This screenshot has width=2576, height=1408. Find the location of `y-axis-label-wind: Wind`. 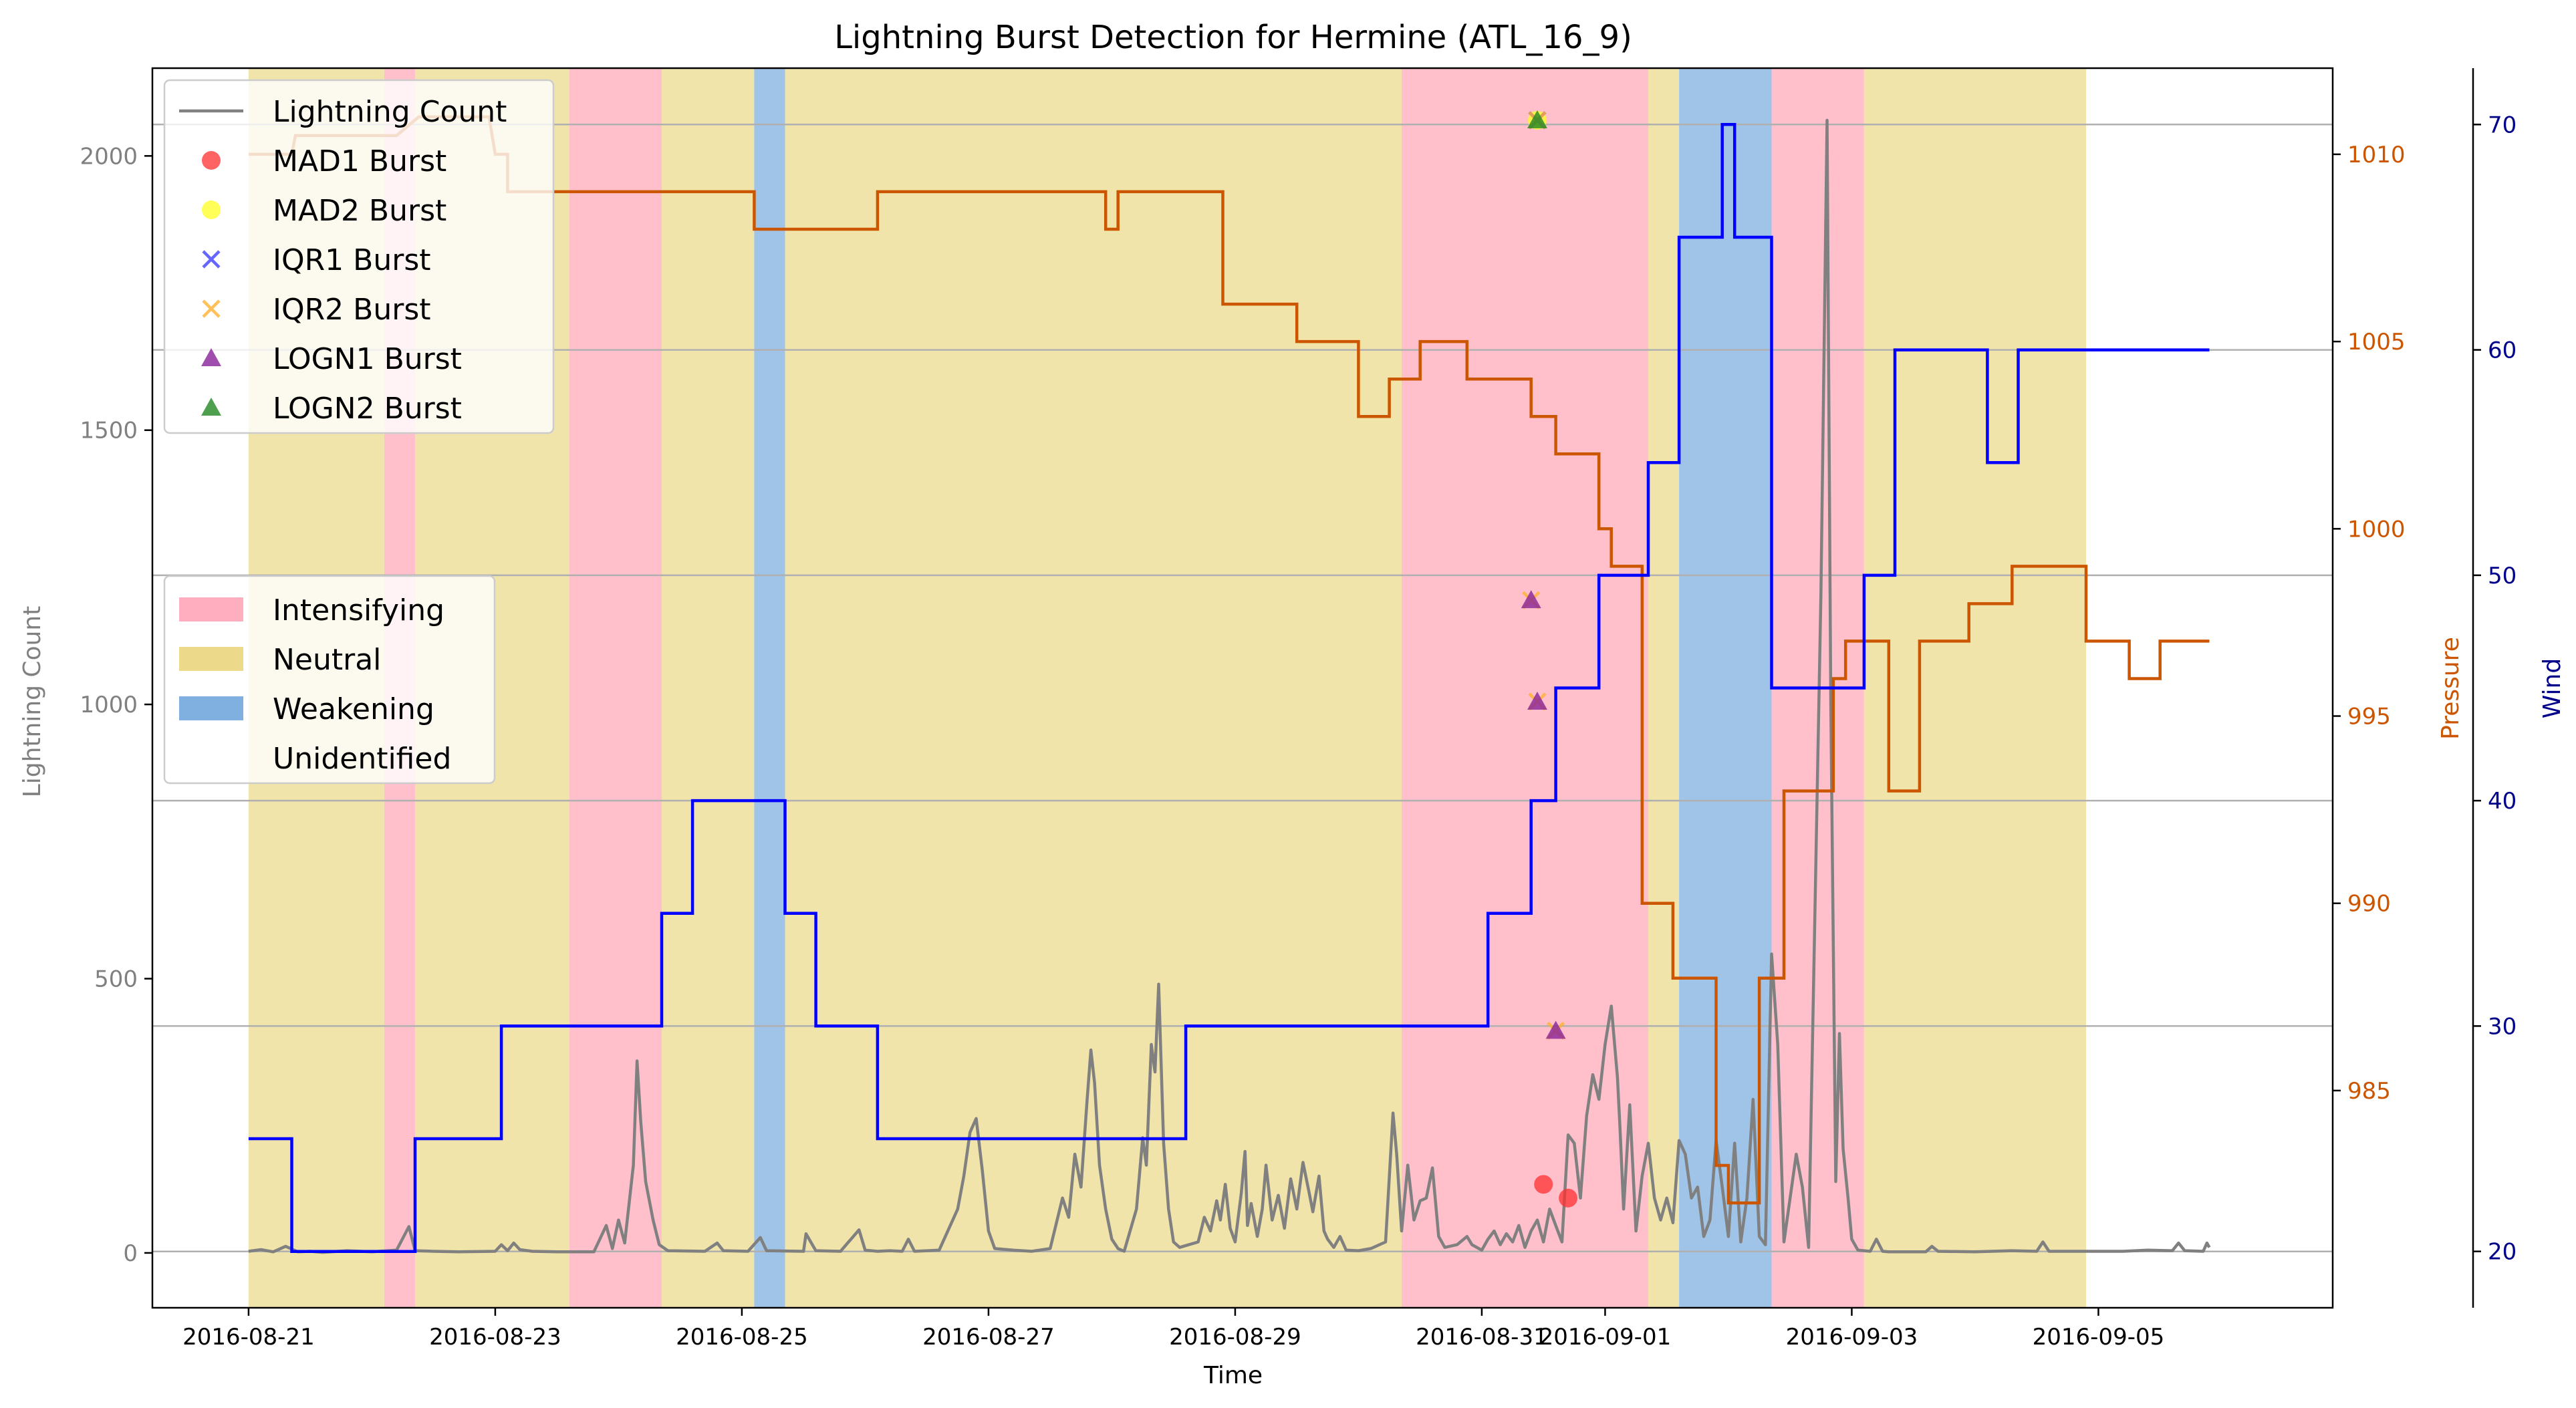

y-axis-label-wind: Wind is located at coordinates (2553, 688).